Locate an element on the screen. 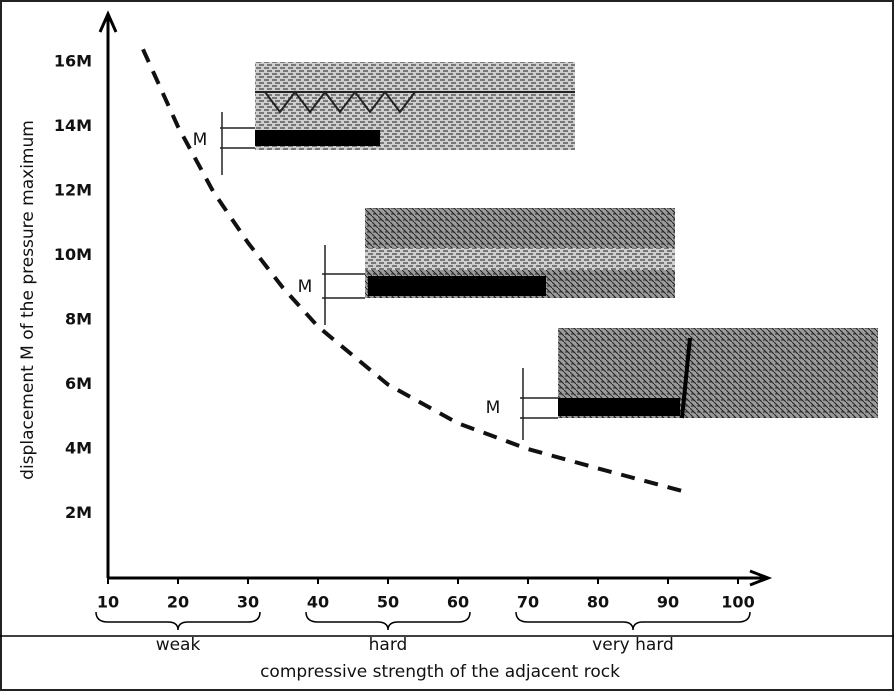 The width and height of the screenshot is (894, 691). x-tick-label: 30 is located at coordinates (248, 602).